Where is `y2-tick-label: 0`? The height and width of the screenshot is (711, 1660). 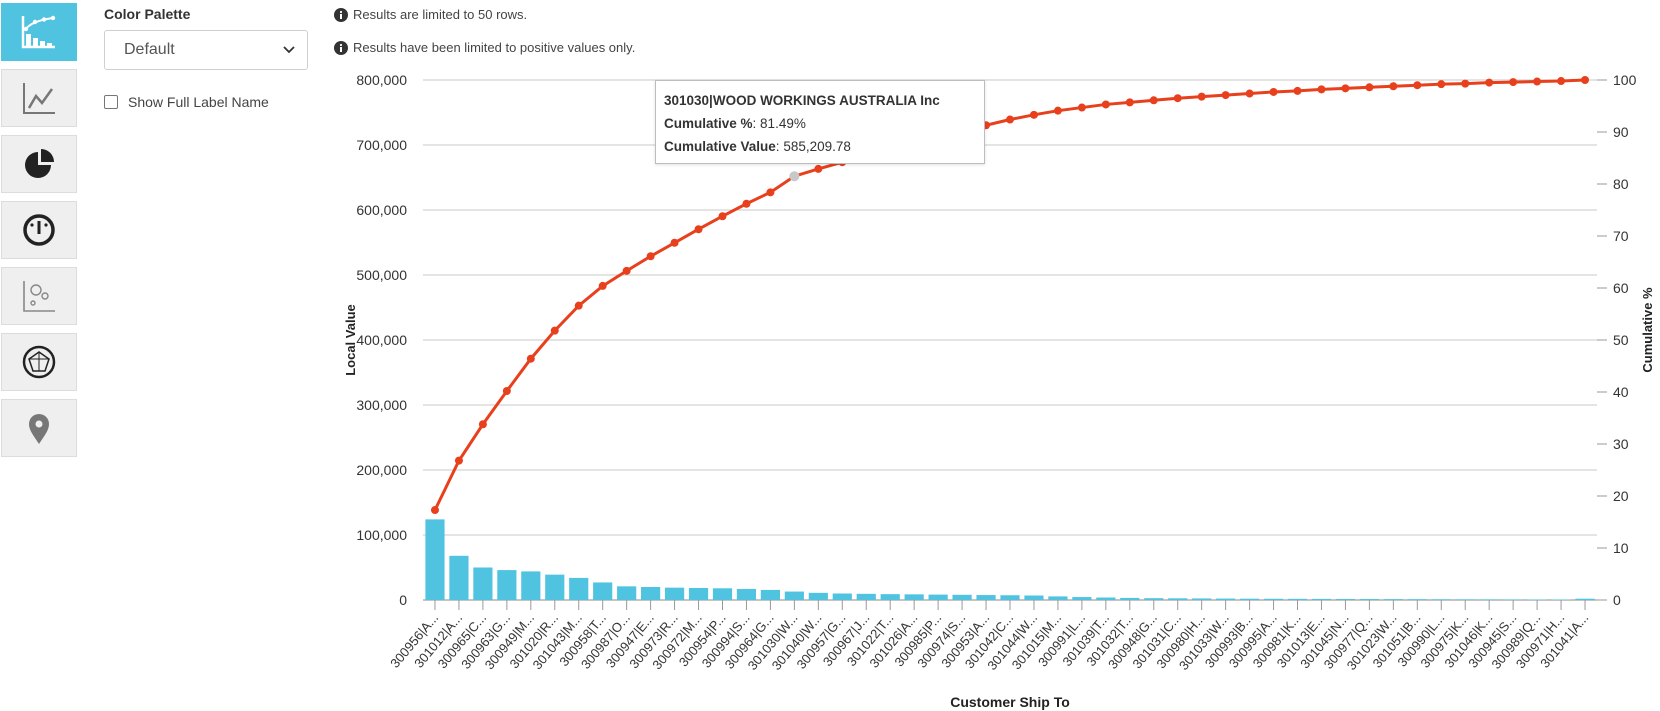 y2-tick-label: 0 is located at coordinates (1617, 600).